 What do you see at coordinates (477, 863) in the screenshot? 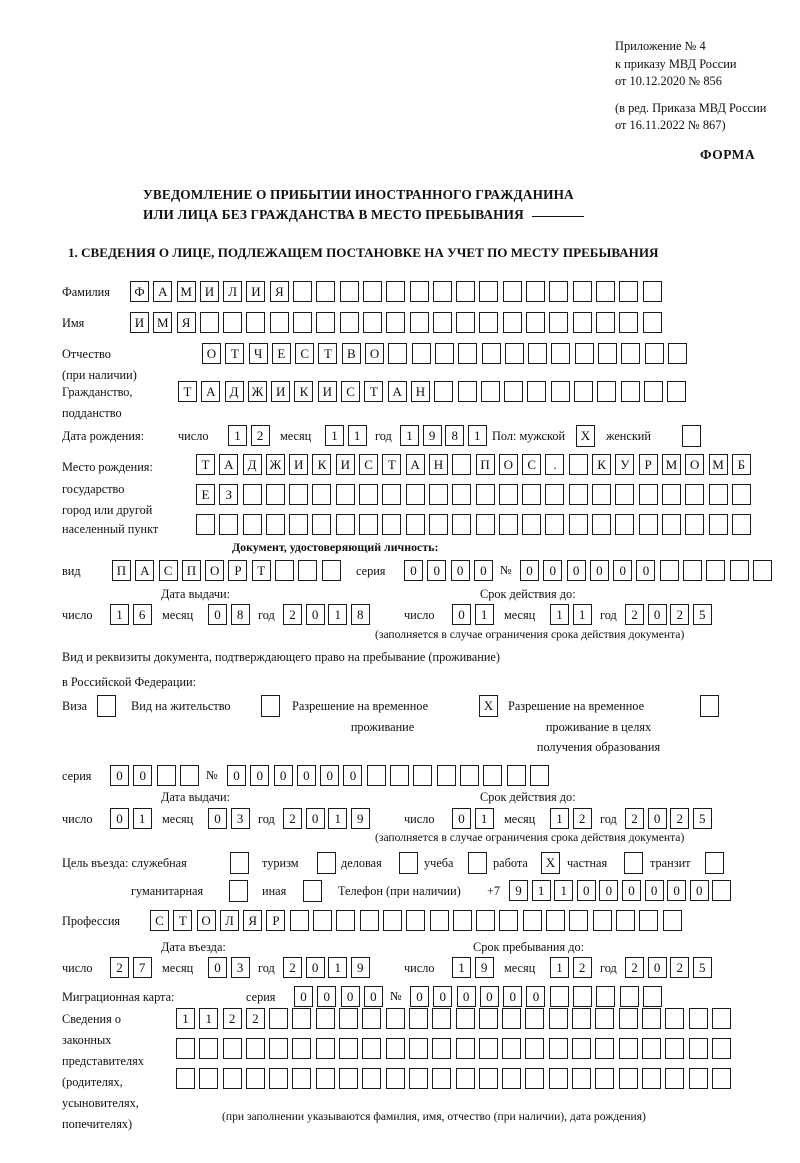
I see `purpose-study-checkbox` at bounding box center [477, 863].